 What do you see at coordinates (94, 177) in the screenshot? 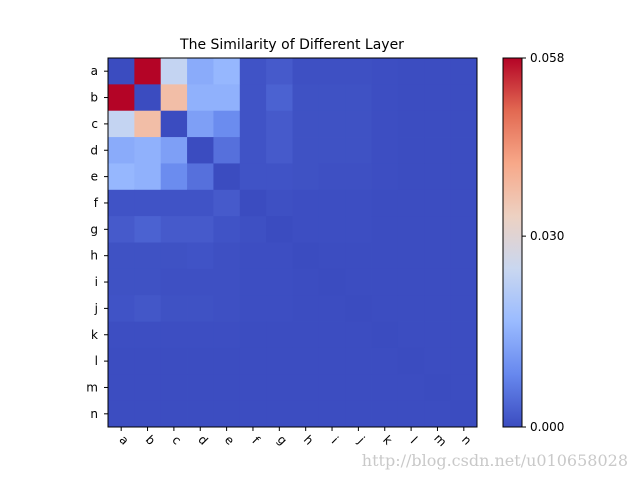
I see `y-tick-label: e` at bounding box center [94, 177].